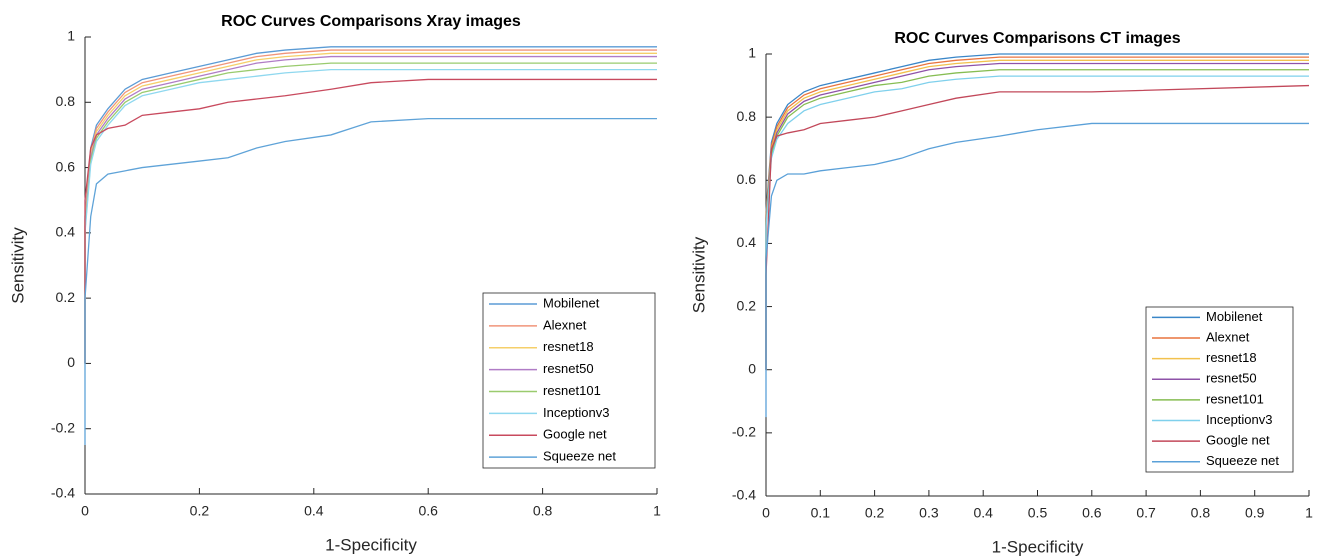  I want to click on chart-title: ROC Curves Comparisons CT images, so click(1037, 38).